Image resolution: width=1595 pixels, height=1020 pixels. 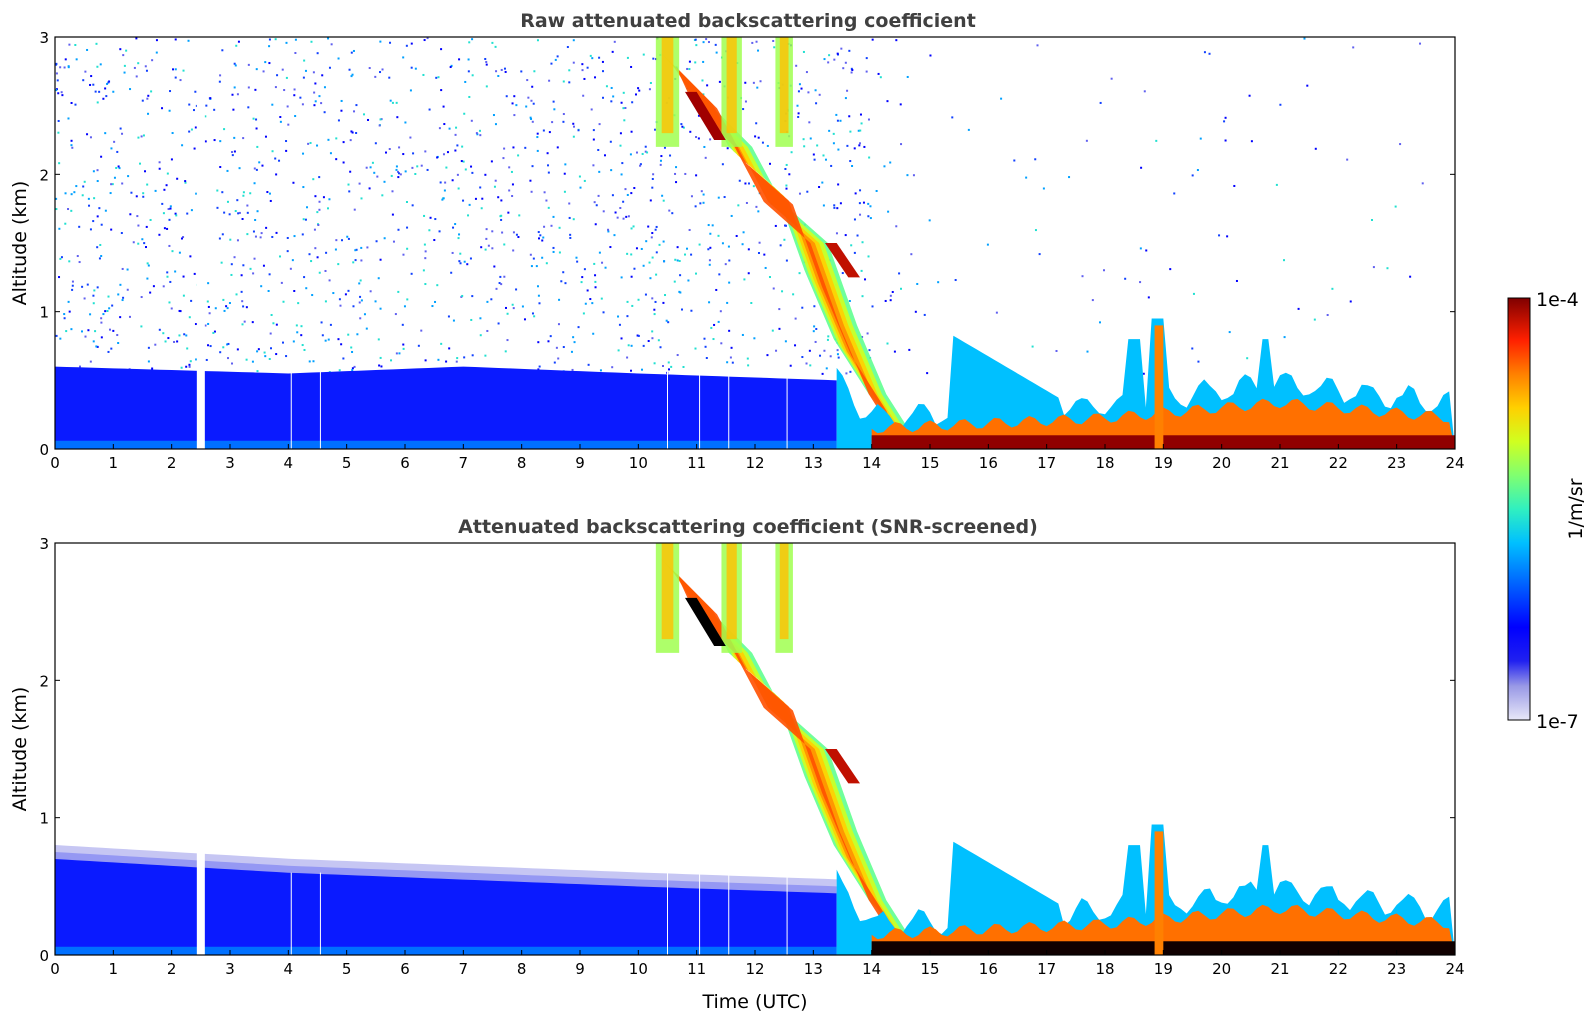 I want to click on y-tick-label: 0, so click(x=44, y=450).